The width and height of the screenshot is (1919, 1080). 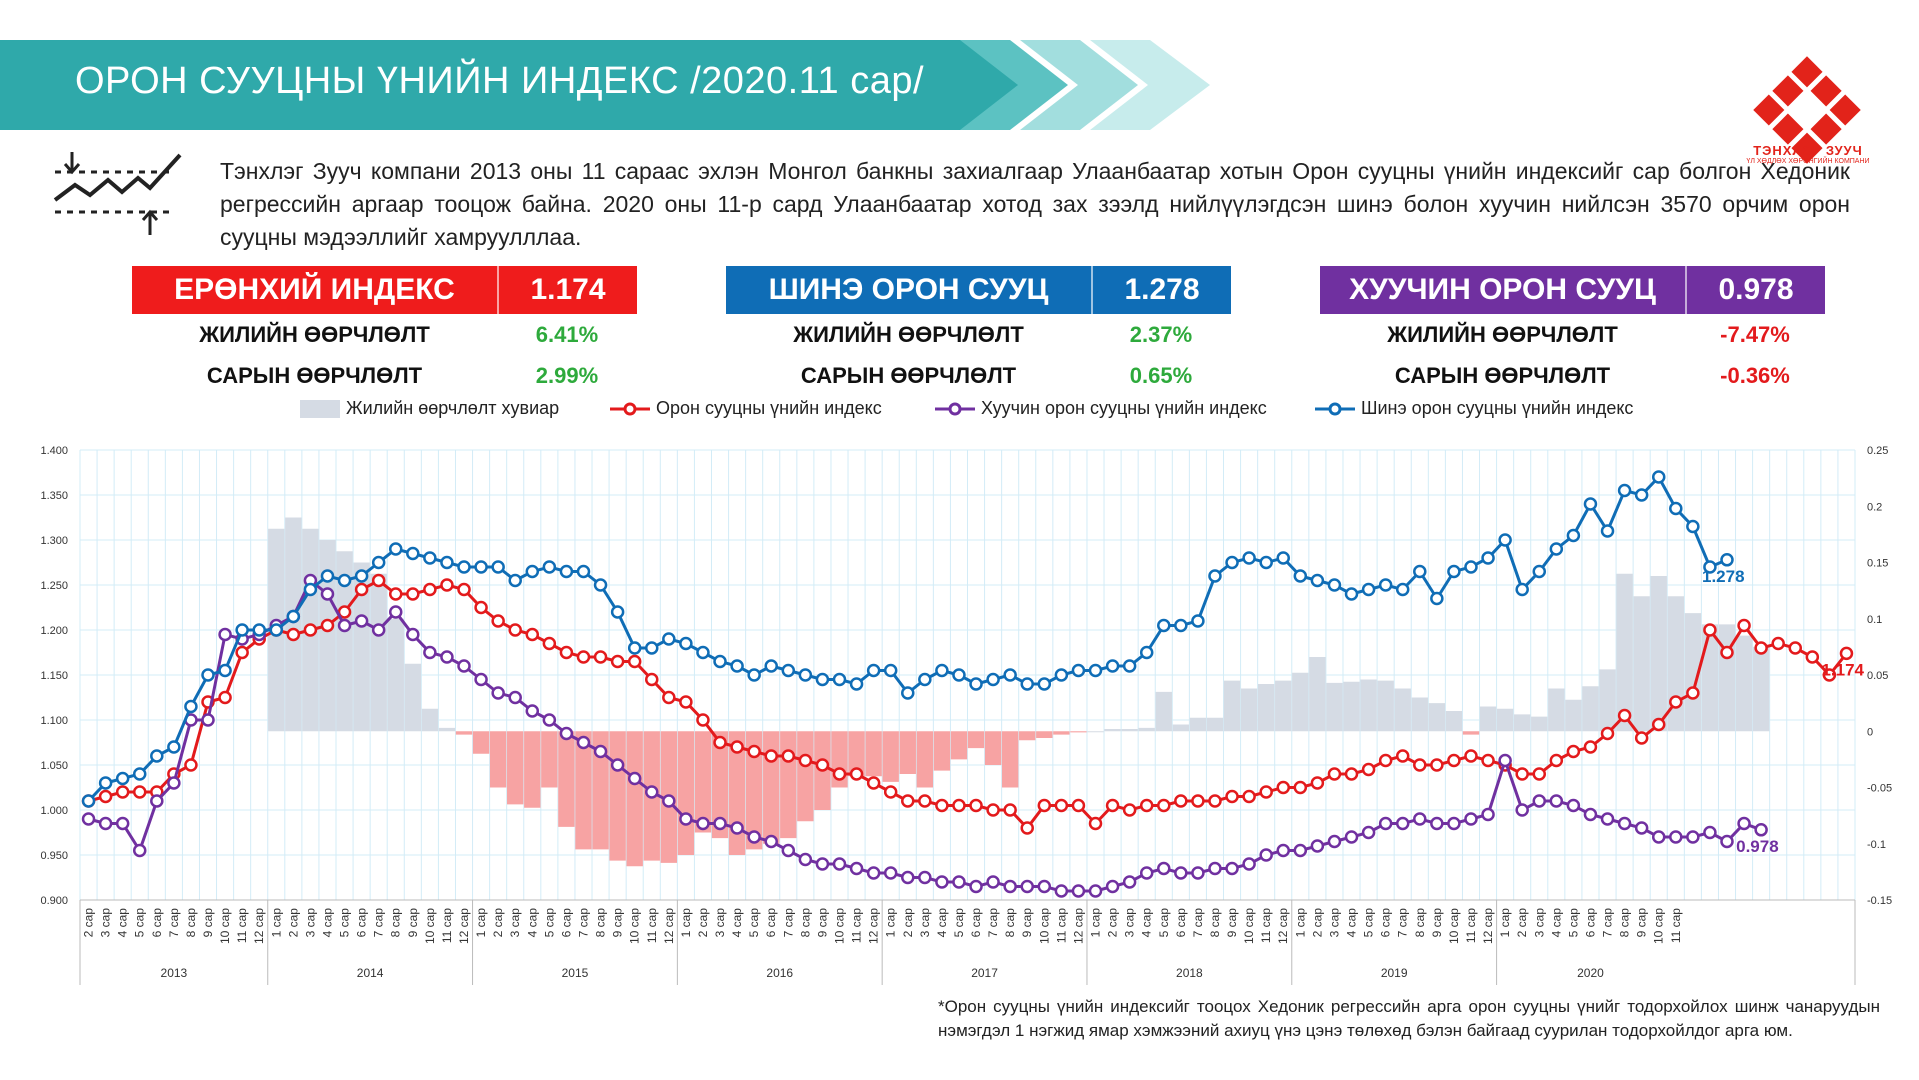 What do you see at coordinates (314, 289) in the screenshot?
I see `stat-label: ЕРӨНХИЙ ИНДЕКС` at bounding box center [314, 289].